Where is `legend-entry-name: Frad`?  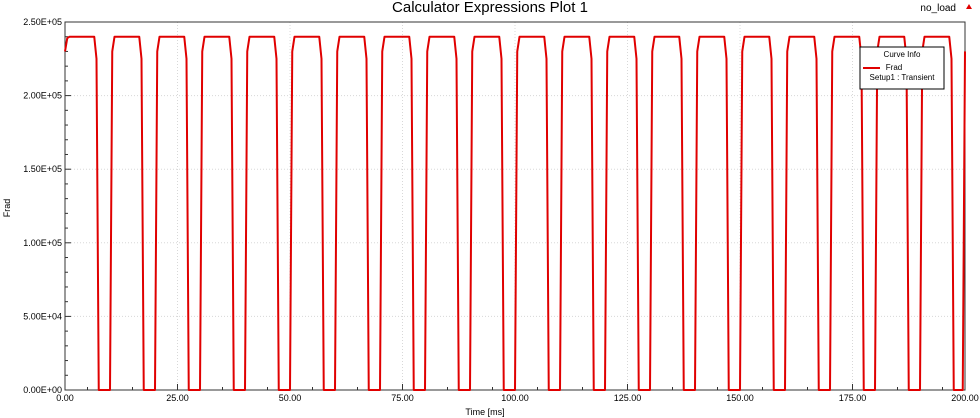 legend-entry-name: Frad is located at coordinates (894, 67).